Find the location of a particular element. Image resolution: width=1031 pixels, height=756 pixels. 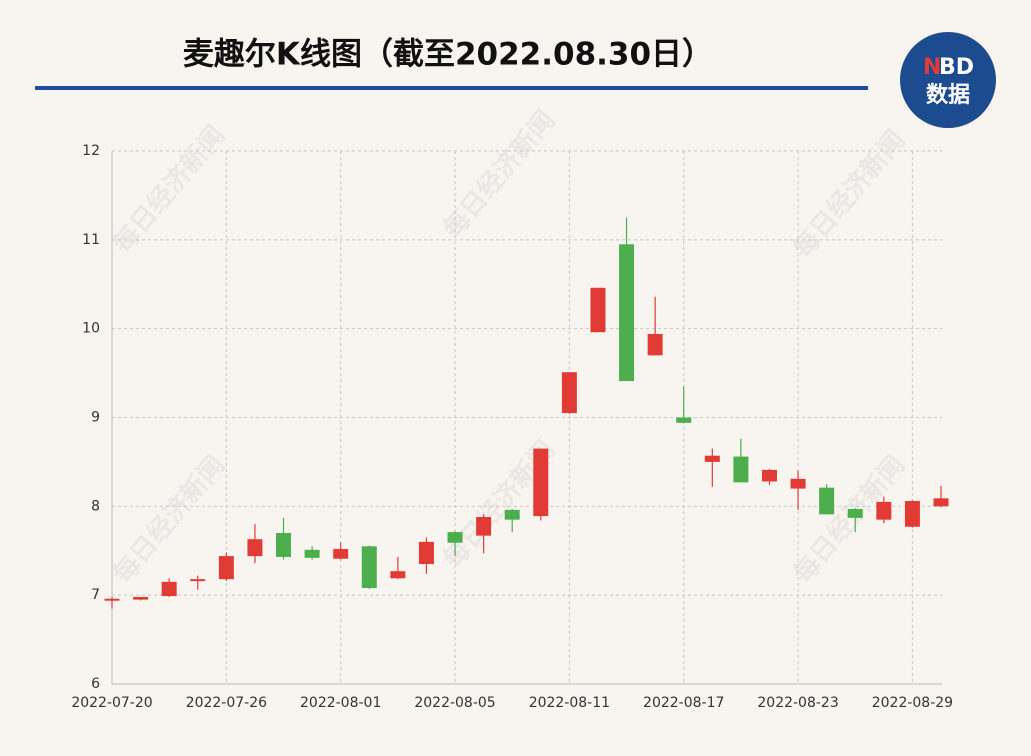

y-tick-label: 7 is located at coordinates (95, 595).